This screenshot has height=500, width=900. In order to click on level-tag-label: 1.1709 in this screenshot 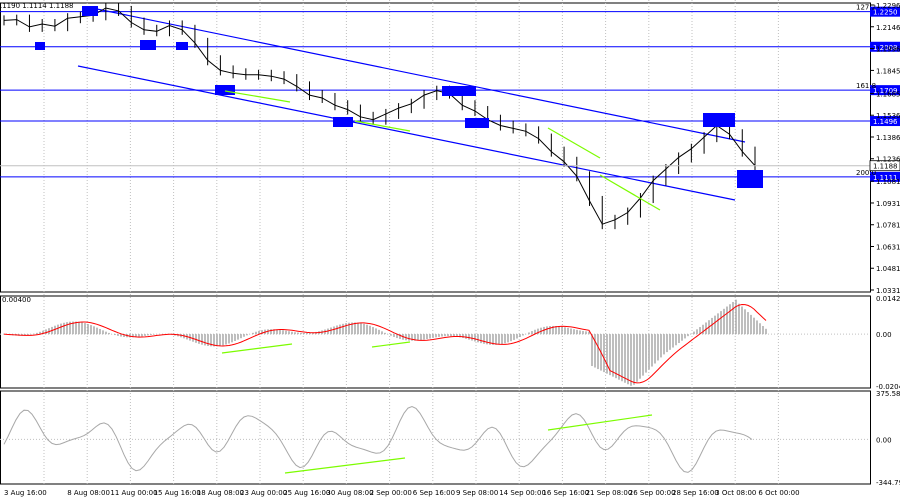, I will do `click(885, 91)`.